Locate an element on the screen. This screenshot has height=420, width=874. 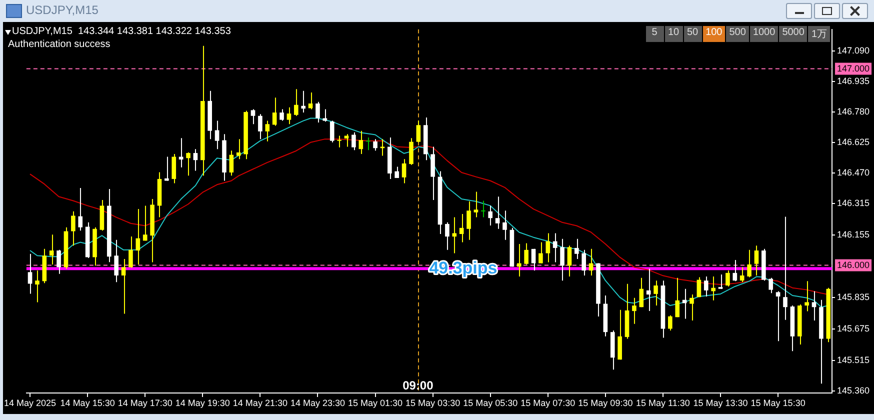
x-tick-label: 15 May 11:30 is located at coordinates (663, 403).